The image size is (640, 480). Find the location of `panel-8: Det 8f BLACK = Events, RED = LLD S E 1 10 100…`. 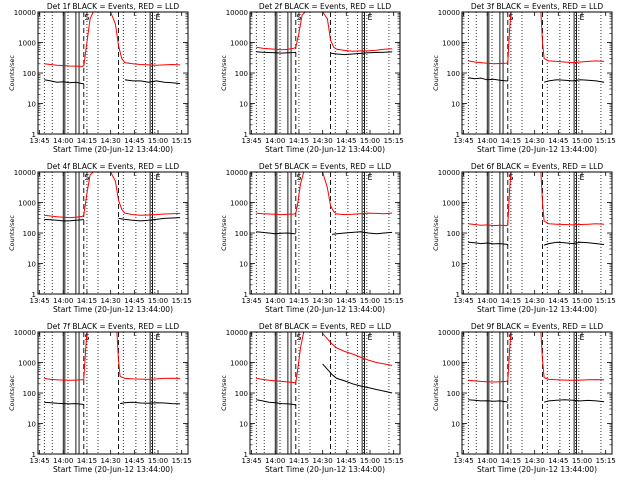

panel-8: Det 8f BLACK = Events, RED = LLD S E 1 10 100… is located at coordinates (312, 398).